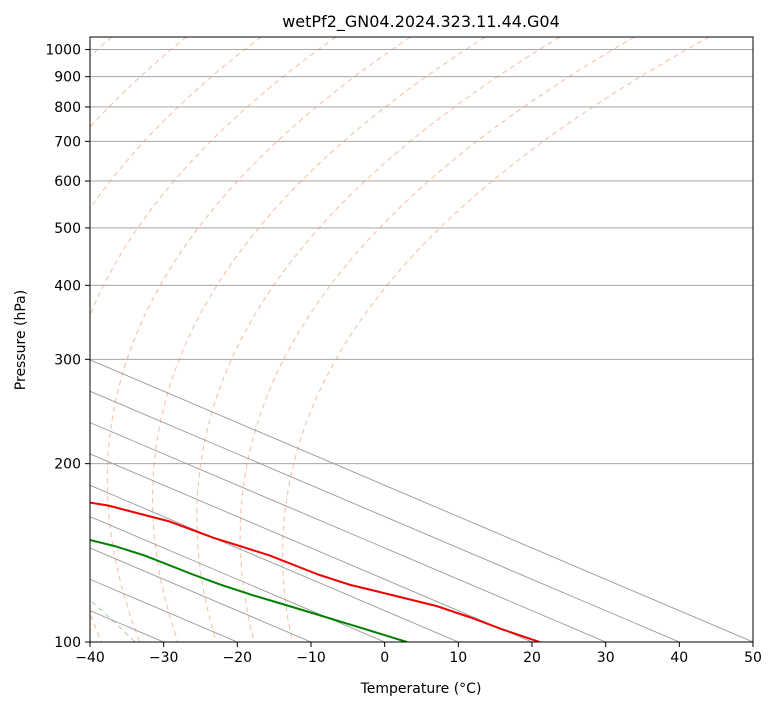 This screenshot has height=708, width=775. Describe the element at coordinates (606, 658) in the screenshot. I see `x-tick-label: 30` at that location.